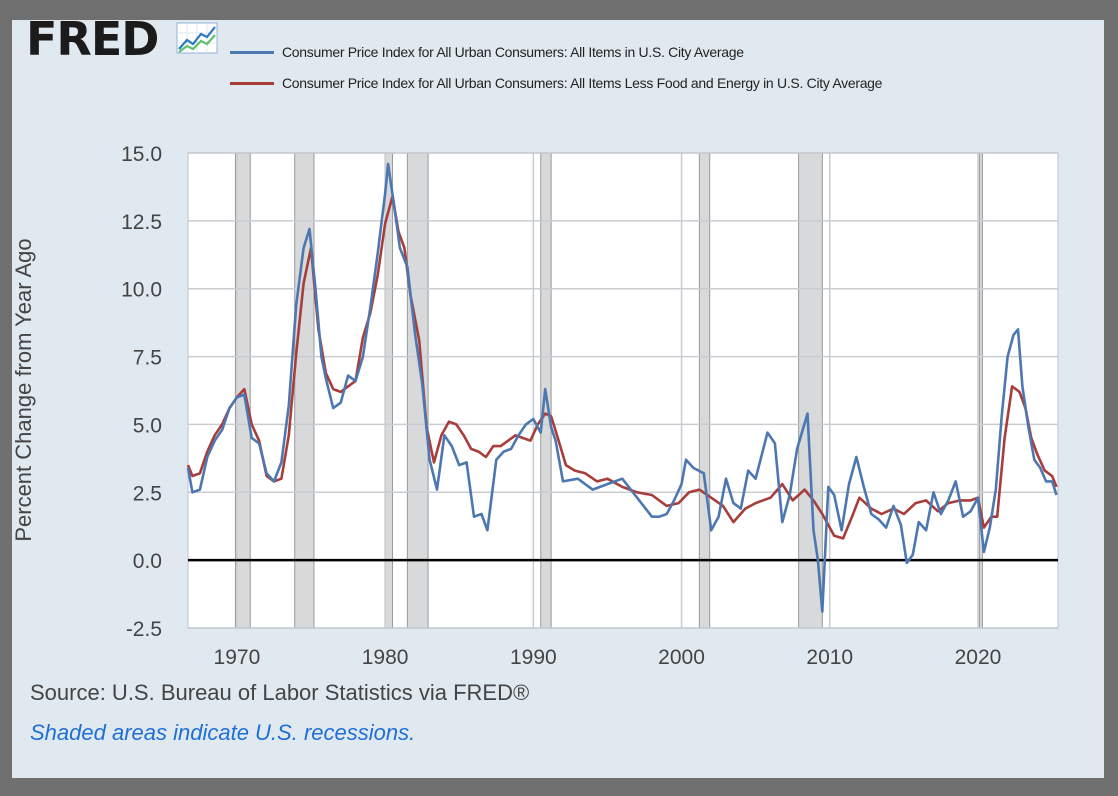 The width and height of the screenshot is (1118, 796). I want to click on recession-note: Shaded areas indicate U.S. recessions., so click(223, 732).